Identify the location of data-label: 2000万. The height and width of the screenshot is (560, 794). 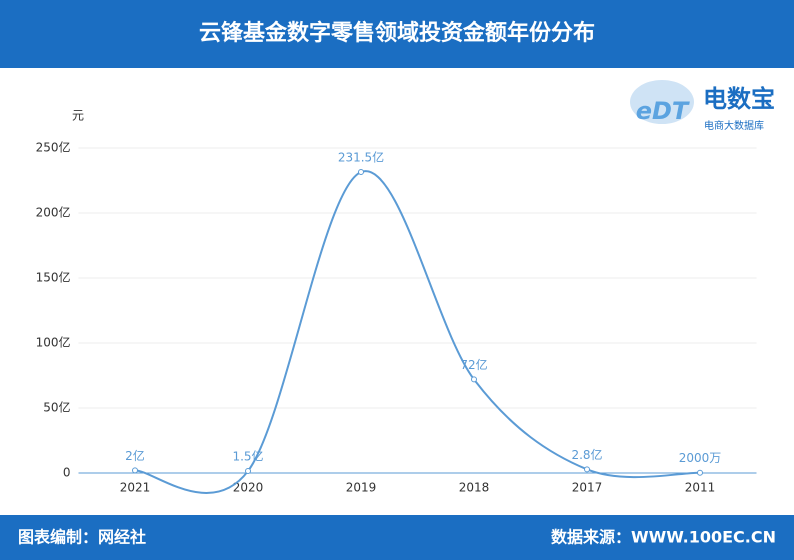
(700, 458).